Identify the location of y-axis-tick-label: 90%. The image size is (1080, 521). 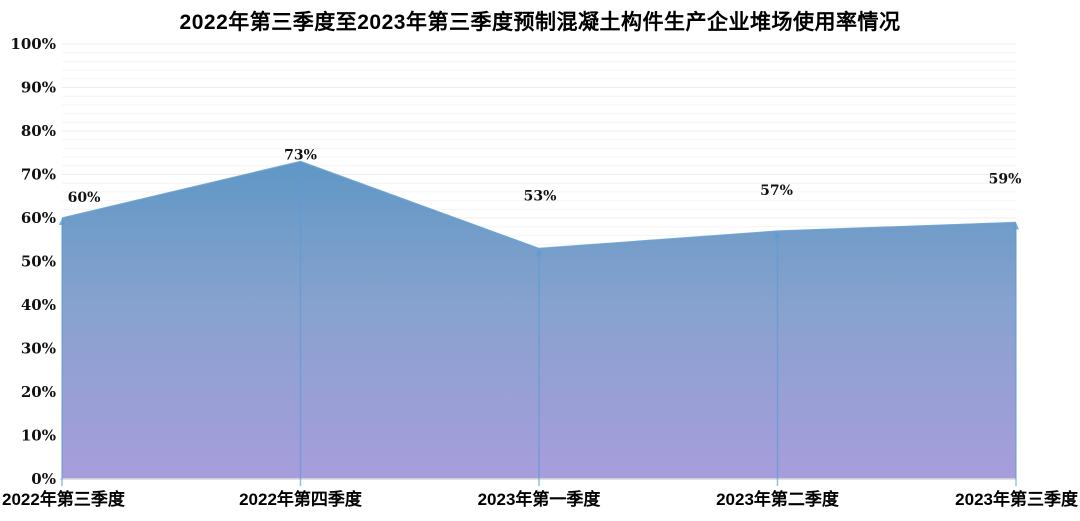
(38, 88).